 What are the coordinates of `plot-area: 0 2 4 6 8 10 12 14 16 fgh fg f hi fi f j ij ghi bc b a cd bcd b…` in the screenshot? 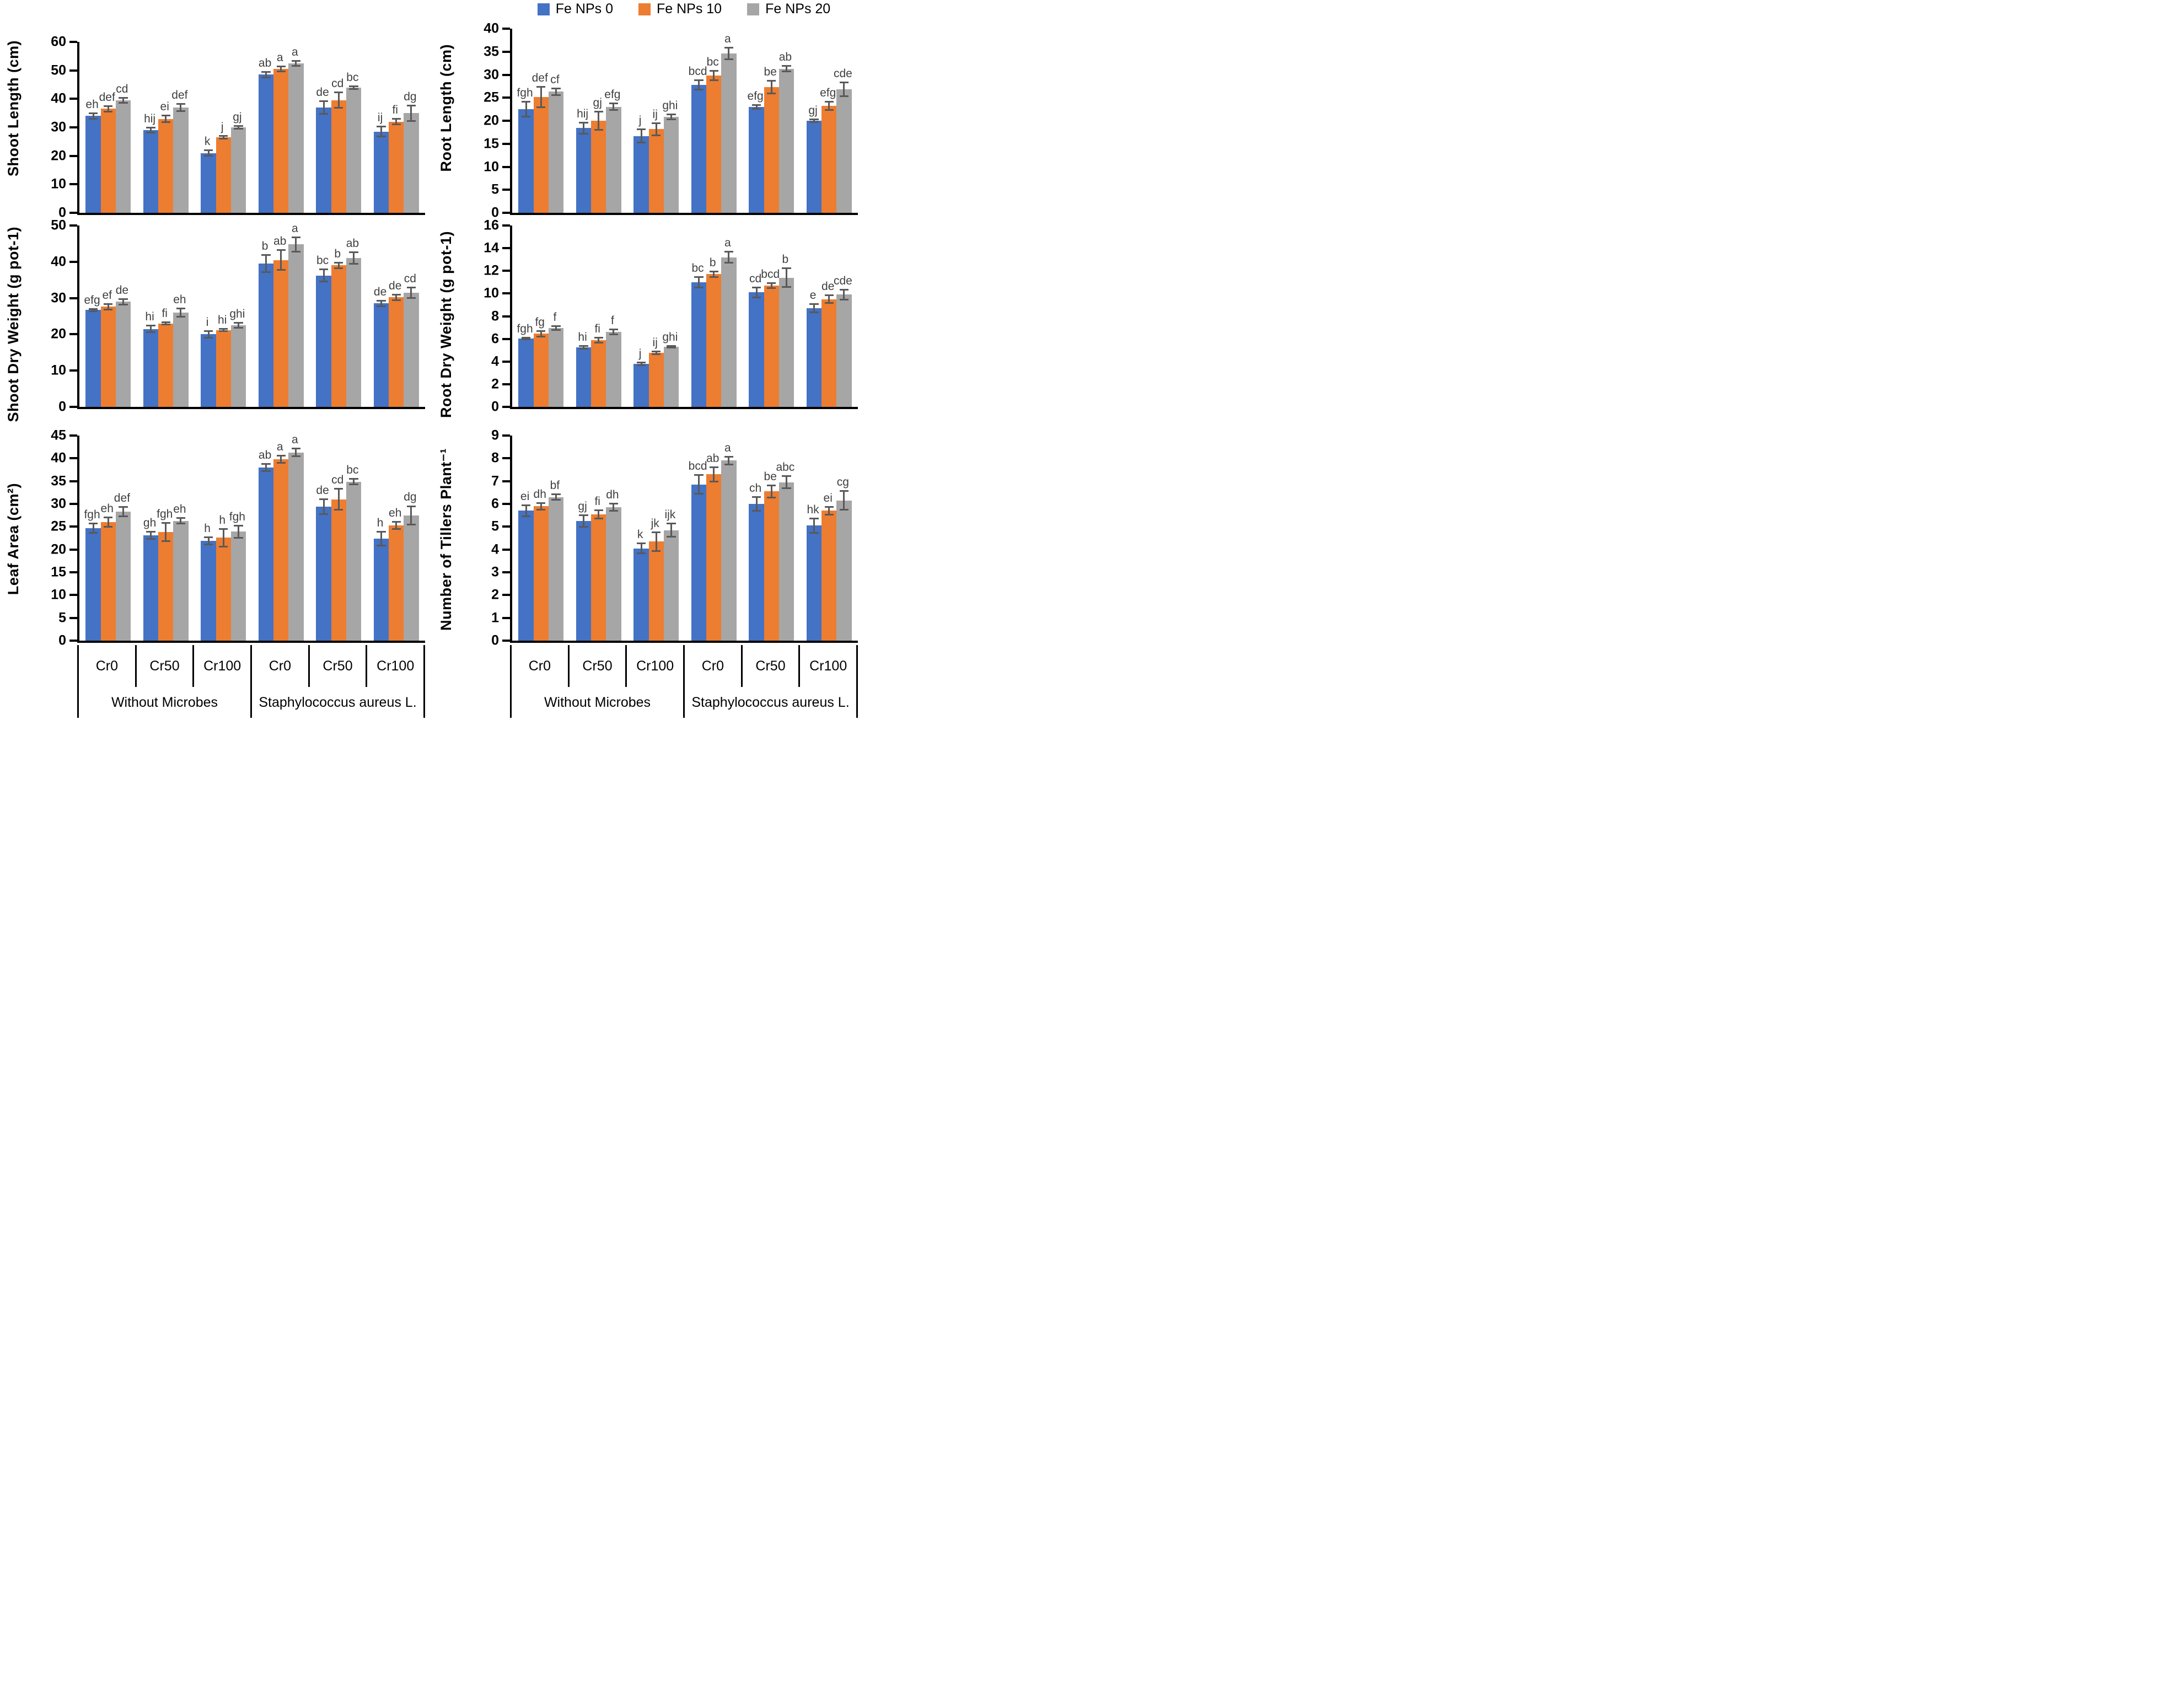 It's located at (671, 315).